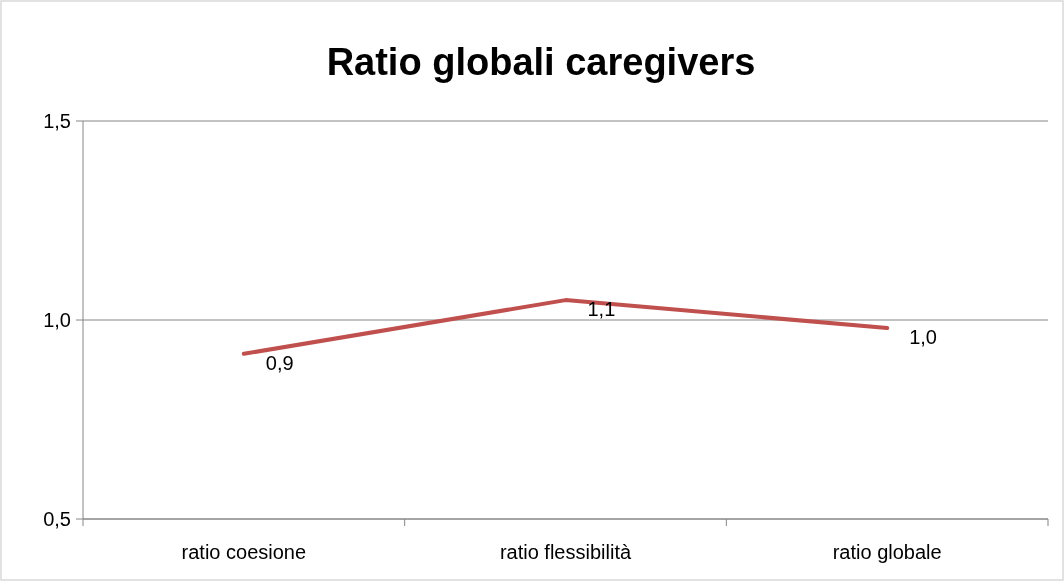  Describe the element at coordinates (244, 552) in the screenshot. I see `x-tick-label: ratio coesione` at that location.